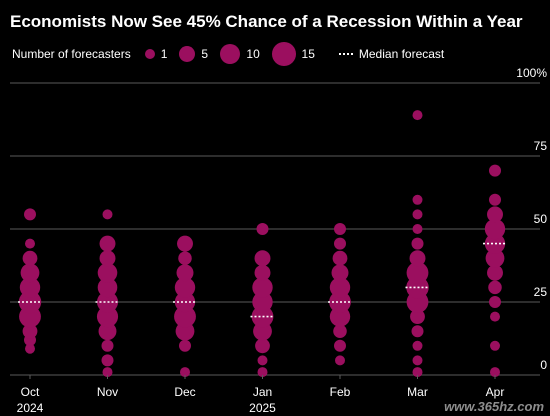 The width and height of the screenshot is (550, 416). What do you see at coordinates (156, 54) in the screenshot?
I see `size-legend-item: 1` at bounding box center [156, 54].